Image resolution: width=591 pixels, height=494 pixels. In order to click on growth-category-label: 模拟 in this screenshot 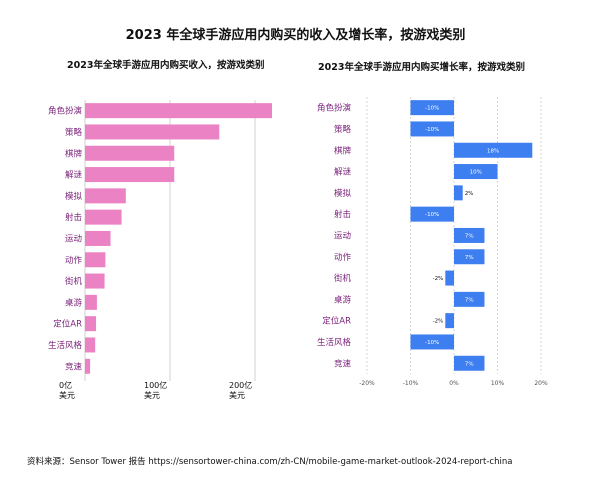, I will do `click(343, 193)`.